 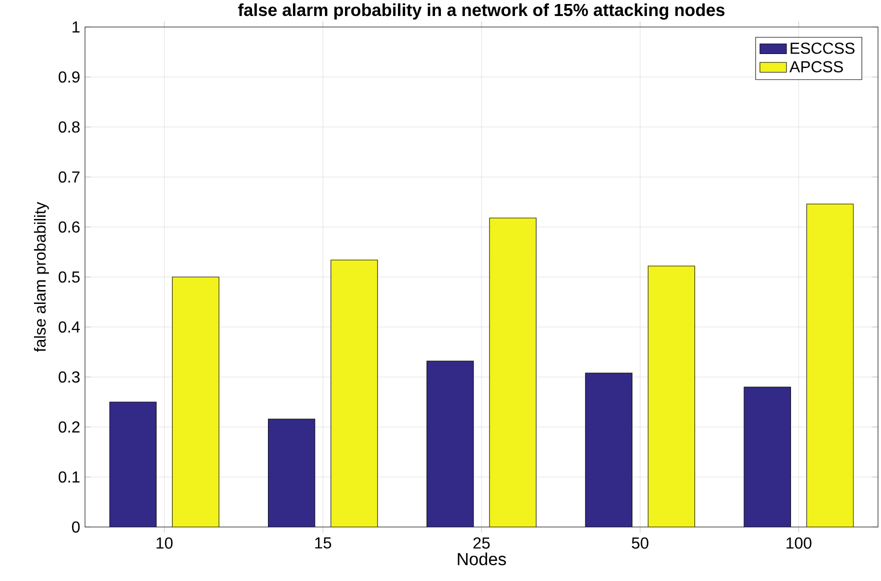 I want to click on y-tick-label: 0.9, so click(x=69, y=77).